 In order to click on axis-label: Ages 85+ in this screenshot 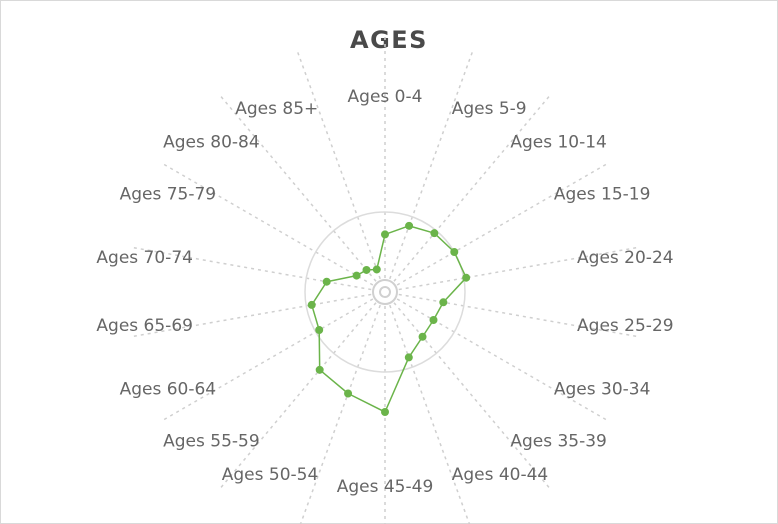, I will do `click(276, 109)`.